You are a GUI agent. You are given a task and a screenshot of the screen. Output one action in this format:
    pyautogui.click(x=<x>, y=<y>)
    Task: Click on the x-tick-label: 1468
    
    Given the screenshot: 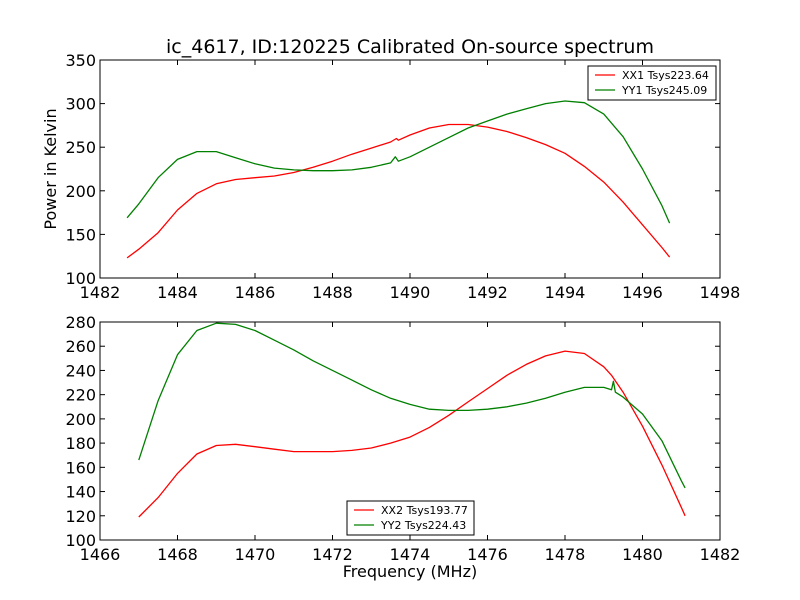 What is the action you would take?
    pyautogui.click(x=177, y=554)
    